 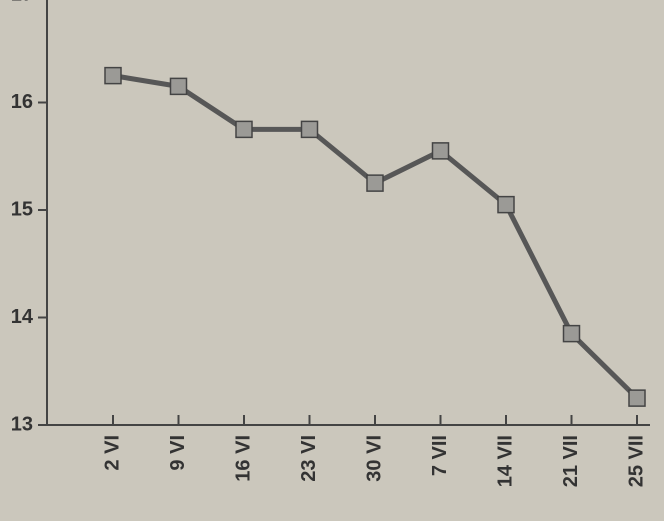 I want to click on y-tick-label: 17, so click(x=22, y=2).